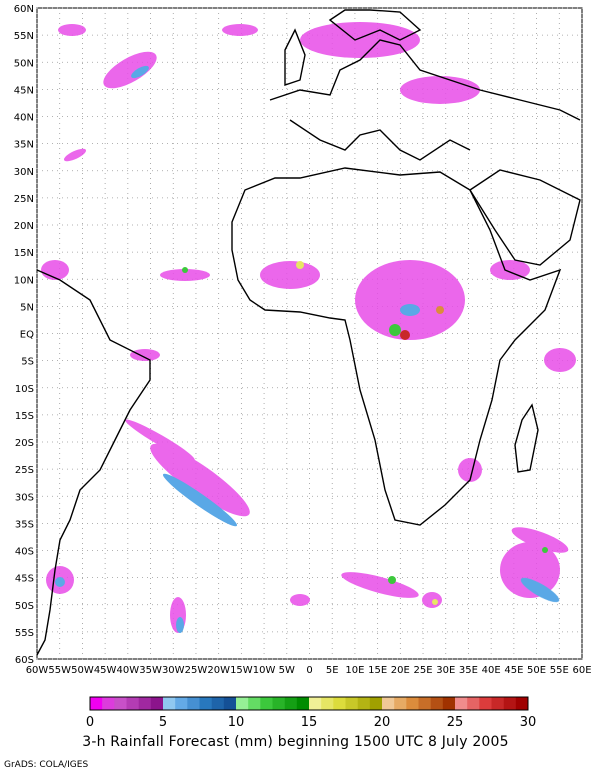 This screenshot has height=775, width=591. I want to click on lat-tick-label: 50N, so click(24, 63).